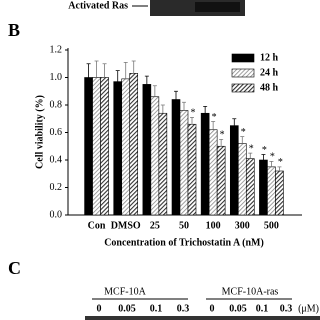 Image resolution: width=320 pixels, height=320 pixels. What do you see at coordinates (155, 225) in the screenshot?
I see `x-tick-label: 25` at bounding box center [155, 225].